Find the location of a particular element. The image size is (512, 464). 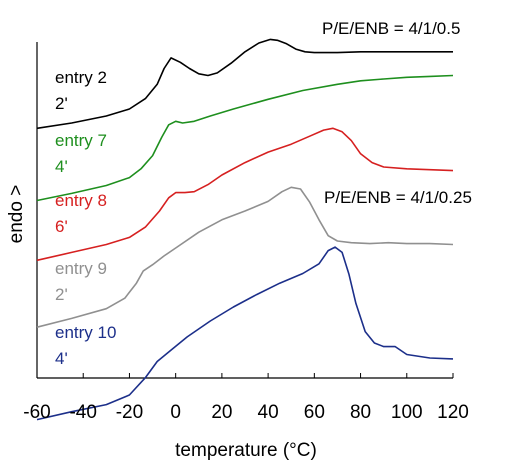

series-label-2: entry 7 is located at coordinates (81, 140).